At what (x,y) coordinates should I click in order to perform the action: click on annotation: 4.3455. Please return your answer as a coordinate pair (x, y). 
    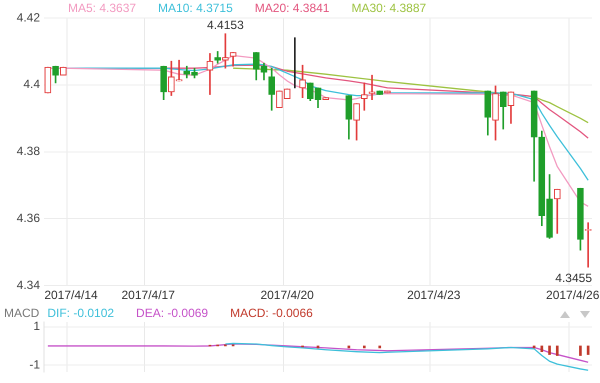
    Looking at the image, I should click on (573, 277).